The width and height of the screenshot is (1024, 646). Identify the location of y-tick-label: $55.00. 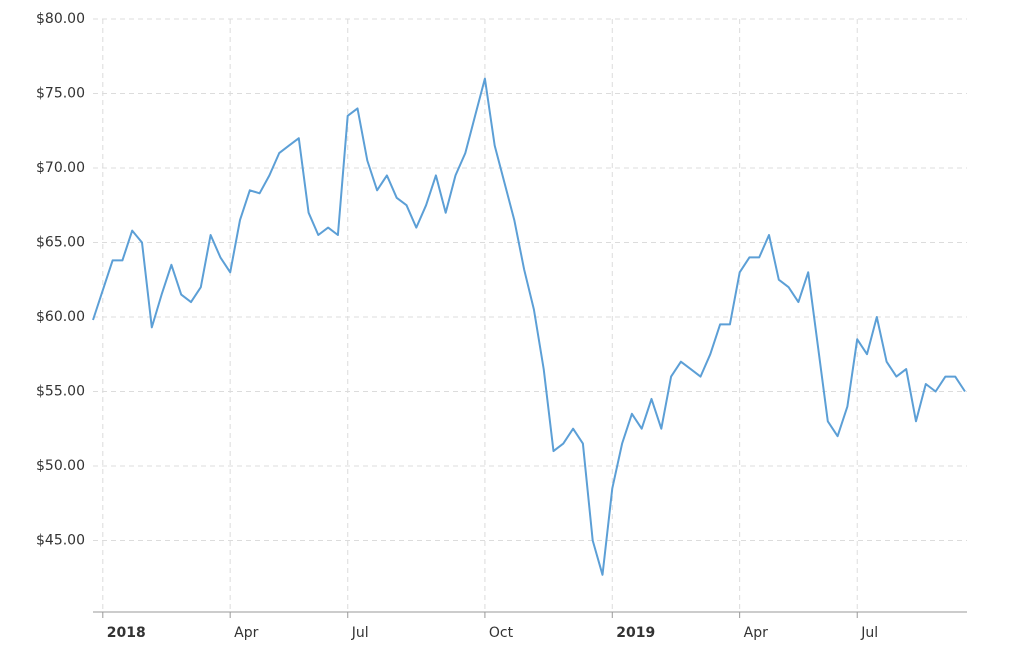
(60, 391).